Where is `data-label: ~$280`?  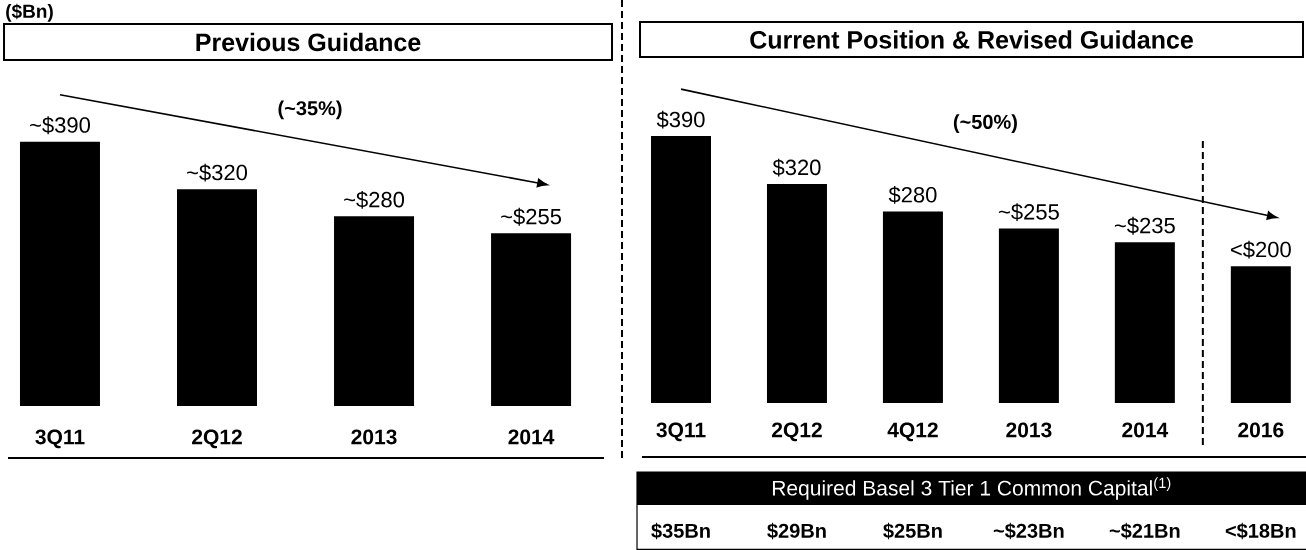
data-label: ~$280 is located at coordinates (374, 199).